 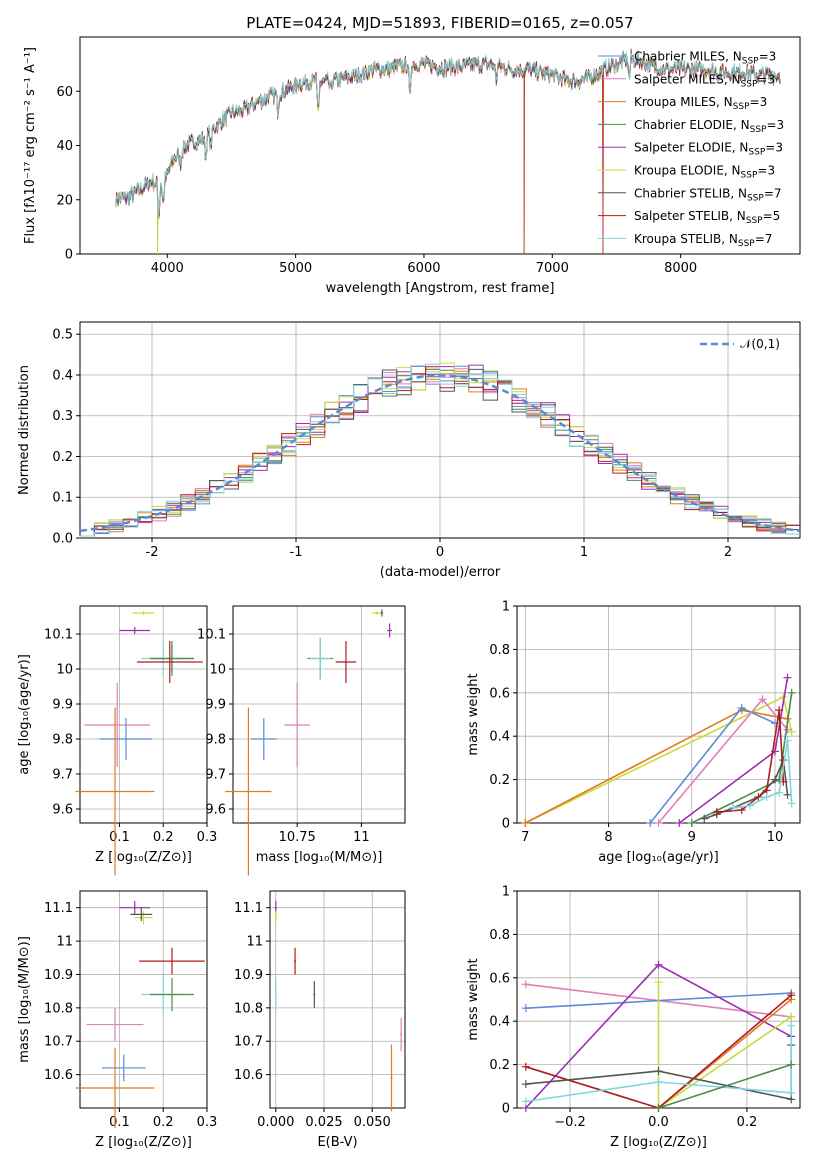 I want to click on y-tick-label: 10.8, so click(x=58, y=1008).